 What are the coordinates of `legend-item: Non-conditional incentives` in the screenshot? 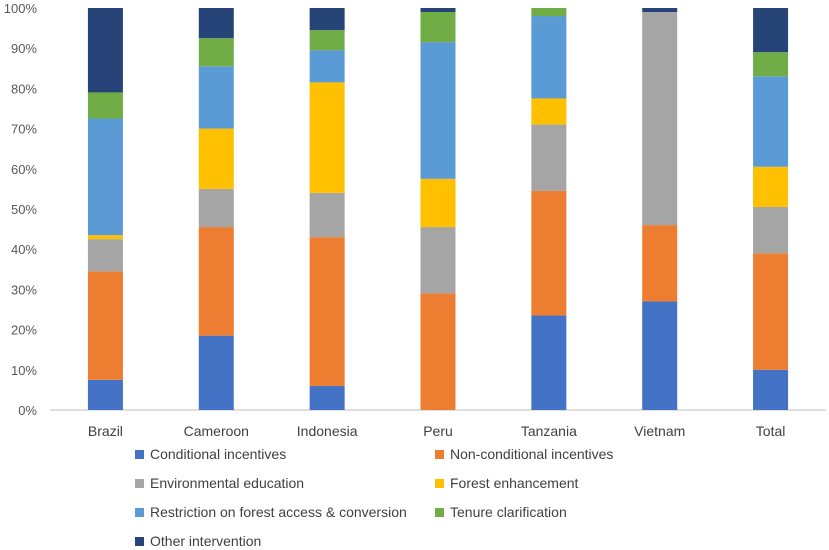 It's located at (524, 454).